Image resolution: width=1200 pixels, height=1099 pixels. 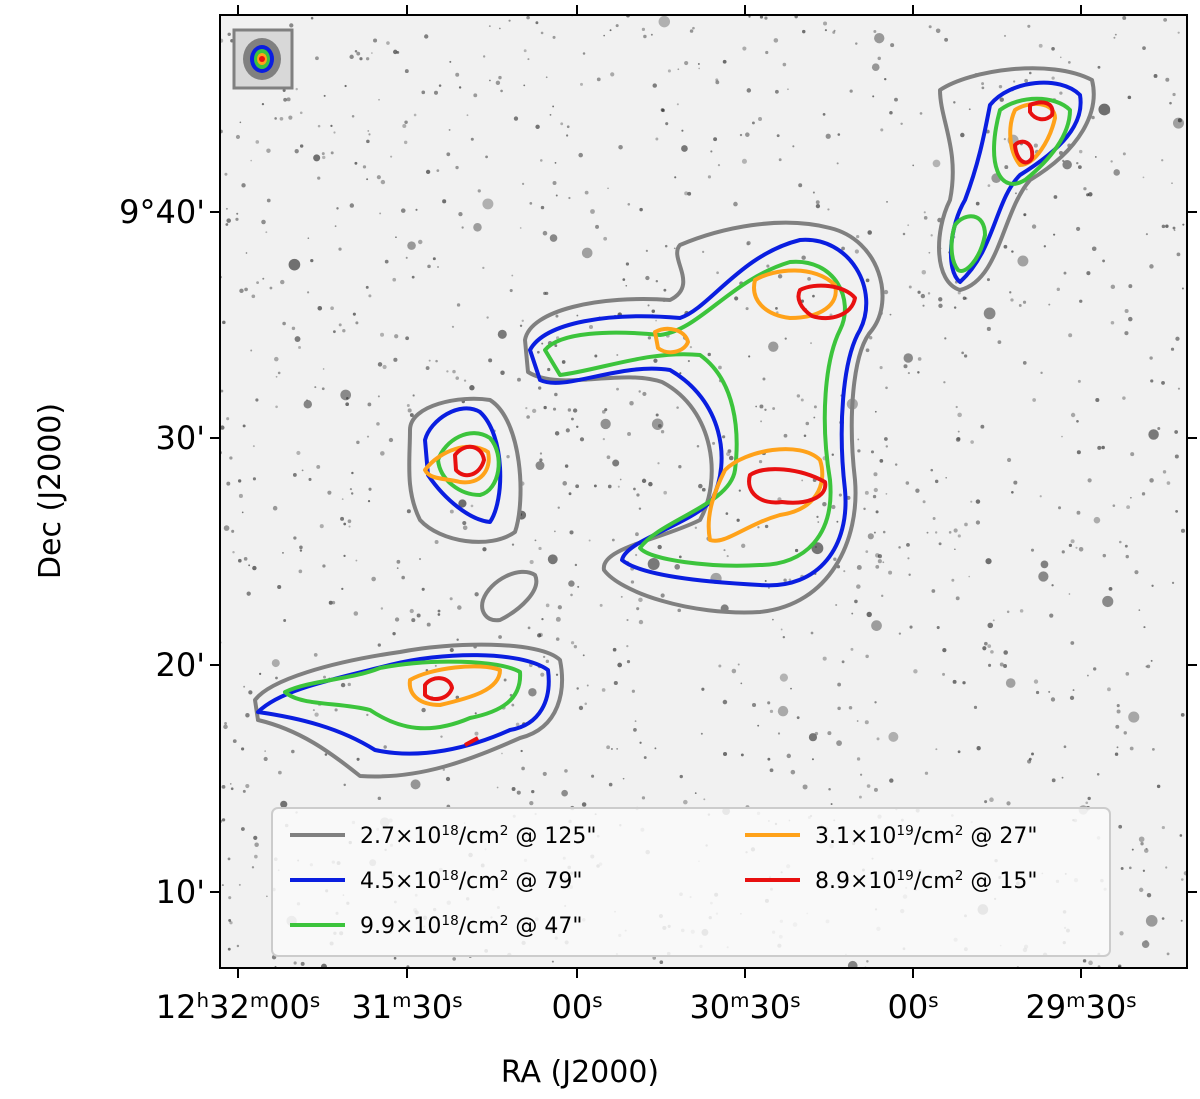 I want to click on y-axis-label: Dec (J2000), so click(x=50, y=491).